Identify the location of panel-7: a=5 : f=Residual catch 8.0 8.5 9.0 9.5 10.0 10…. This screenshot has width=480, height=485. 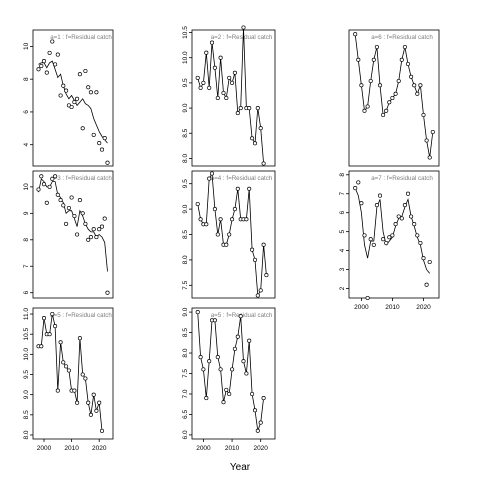
(68, 380).